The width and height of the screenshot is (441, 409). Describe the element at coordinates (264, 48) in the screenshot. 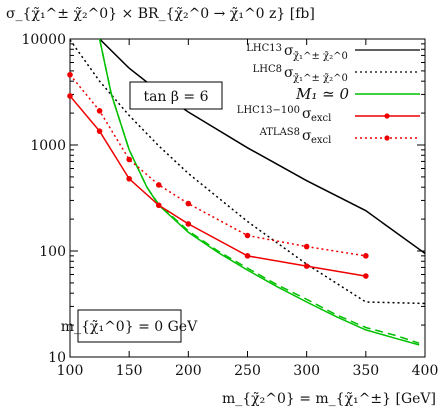

I see `legend-lhc13-prefix: LHC13` at that location.